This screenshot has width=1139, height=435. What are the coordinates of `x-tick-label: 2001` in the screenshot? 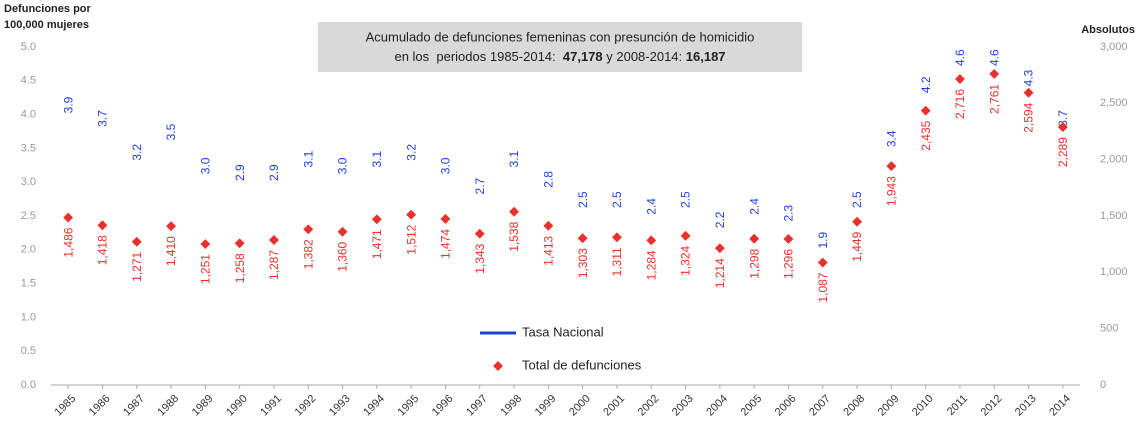 It's located at (614, 406).